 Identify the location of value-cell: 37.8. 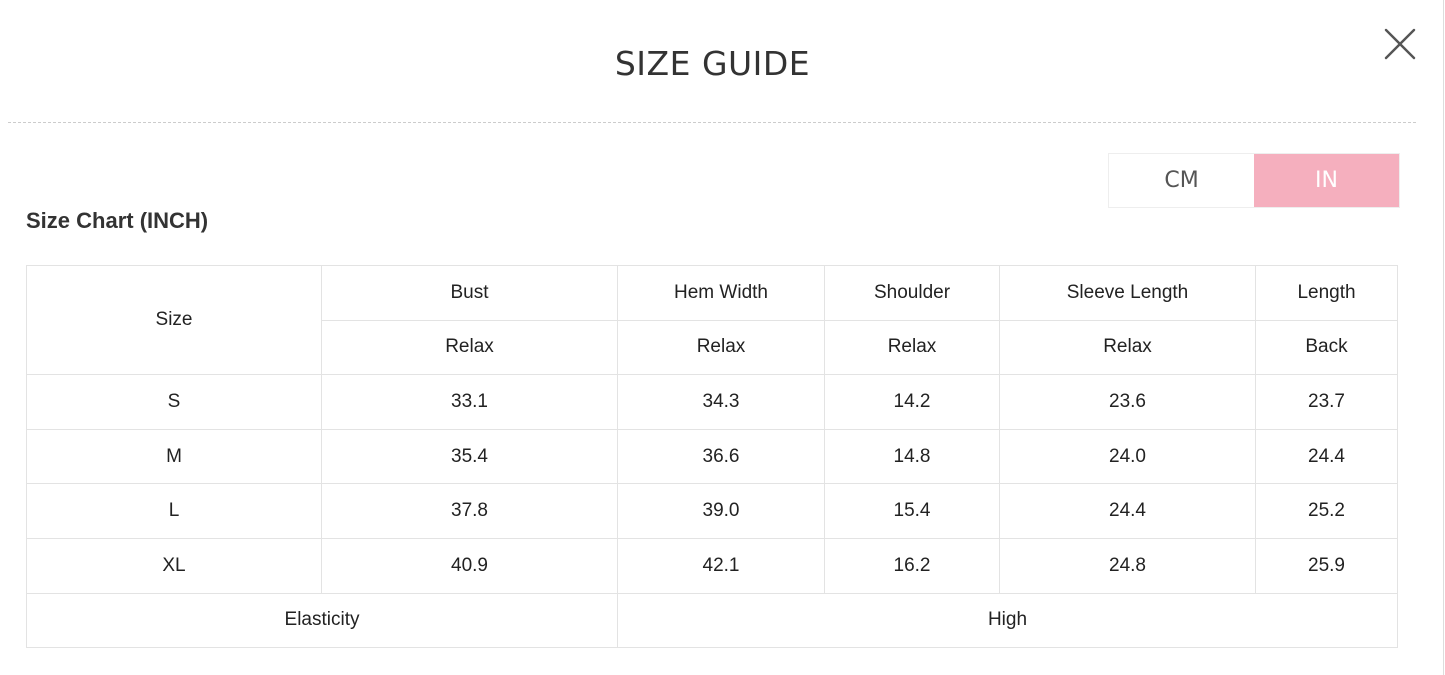
(469, 511).